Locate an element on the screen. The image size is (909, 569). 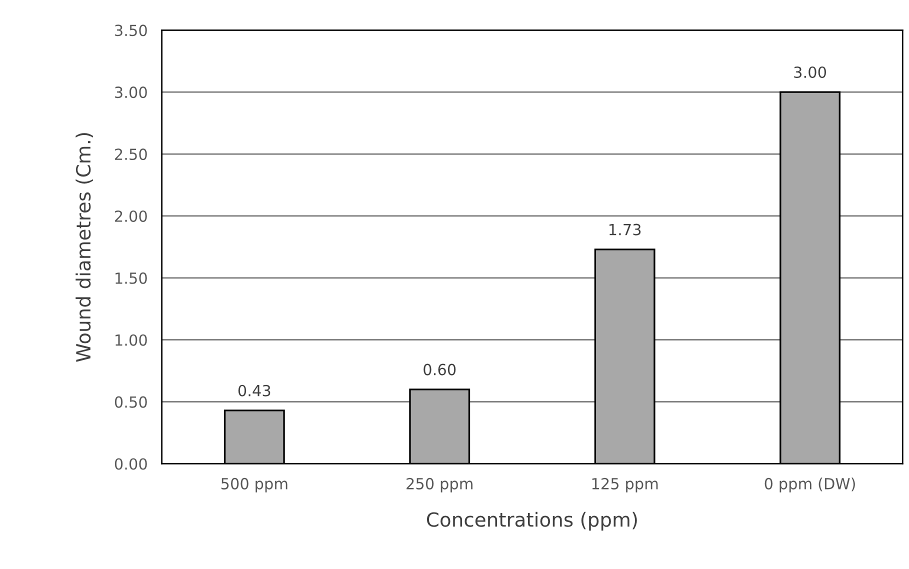
y-tick-label: 0.00 is located at coordinates (130, 464).